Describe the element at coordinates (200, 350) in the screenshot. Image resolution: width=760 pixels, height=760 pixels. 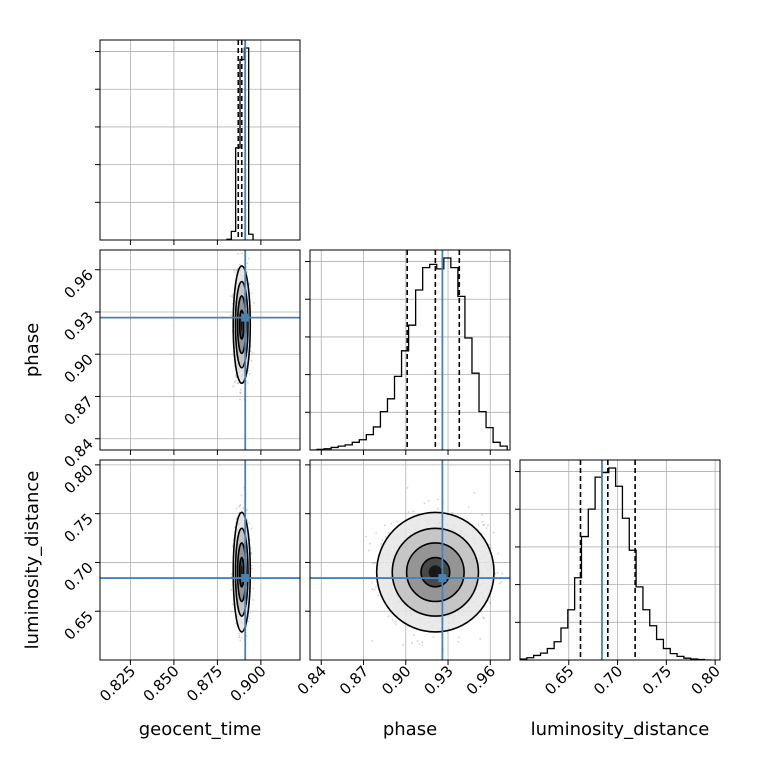
I see `scatter-panel-geocent-time-vs-phase-frame` at that location.